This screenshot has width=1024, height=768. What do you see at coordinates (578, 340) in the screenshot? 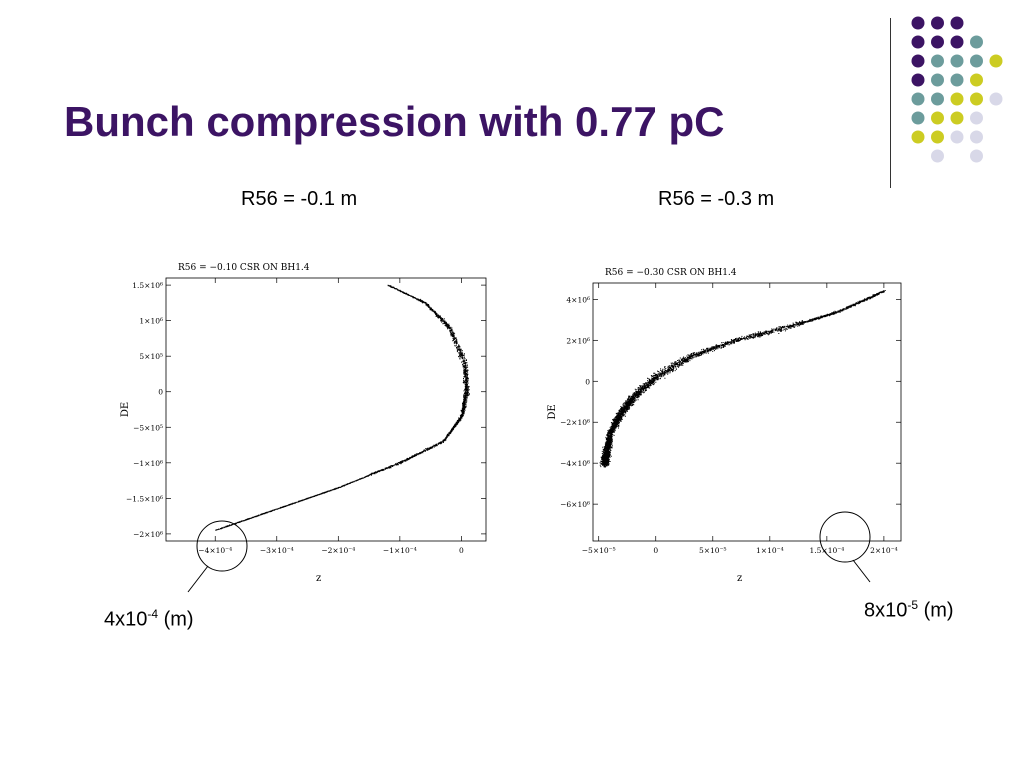
I see `y-tick-label: 2×10⁶` at bounding box center [578, 340].